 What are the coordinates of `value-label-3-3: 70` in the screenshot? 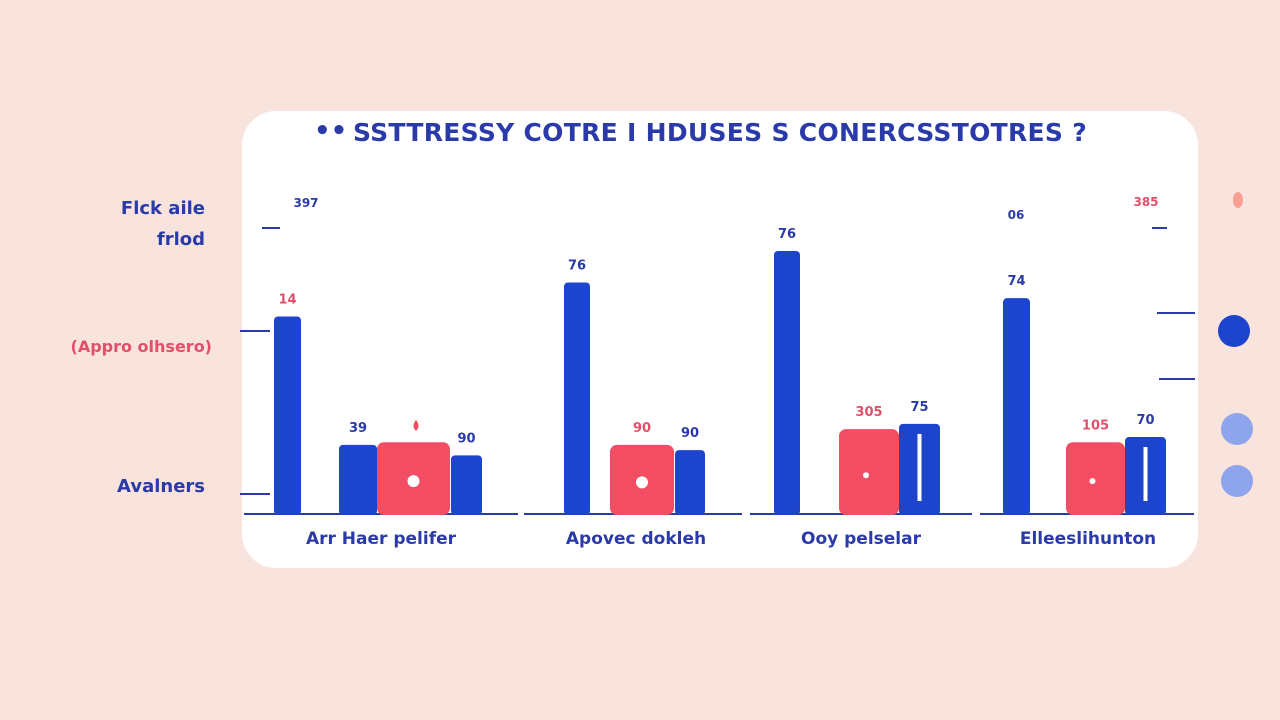 It's located at (1145, 420).